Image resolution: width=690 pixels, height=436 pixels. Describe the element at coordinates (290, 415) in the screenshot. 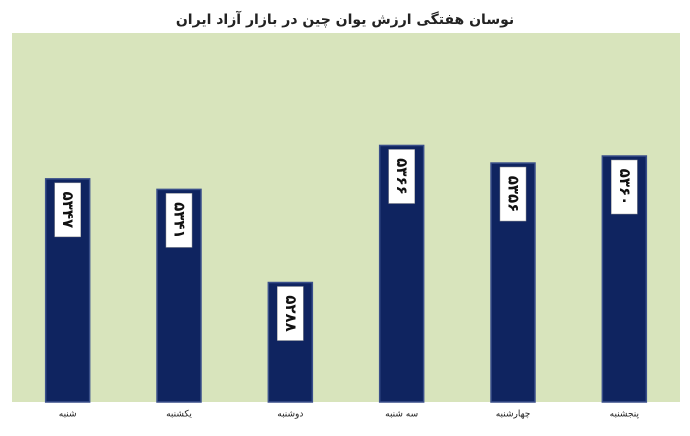

I see `x-tick-label: دوشنبه` at that location.